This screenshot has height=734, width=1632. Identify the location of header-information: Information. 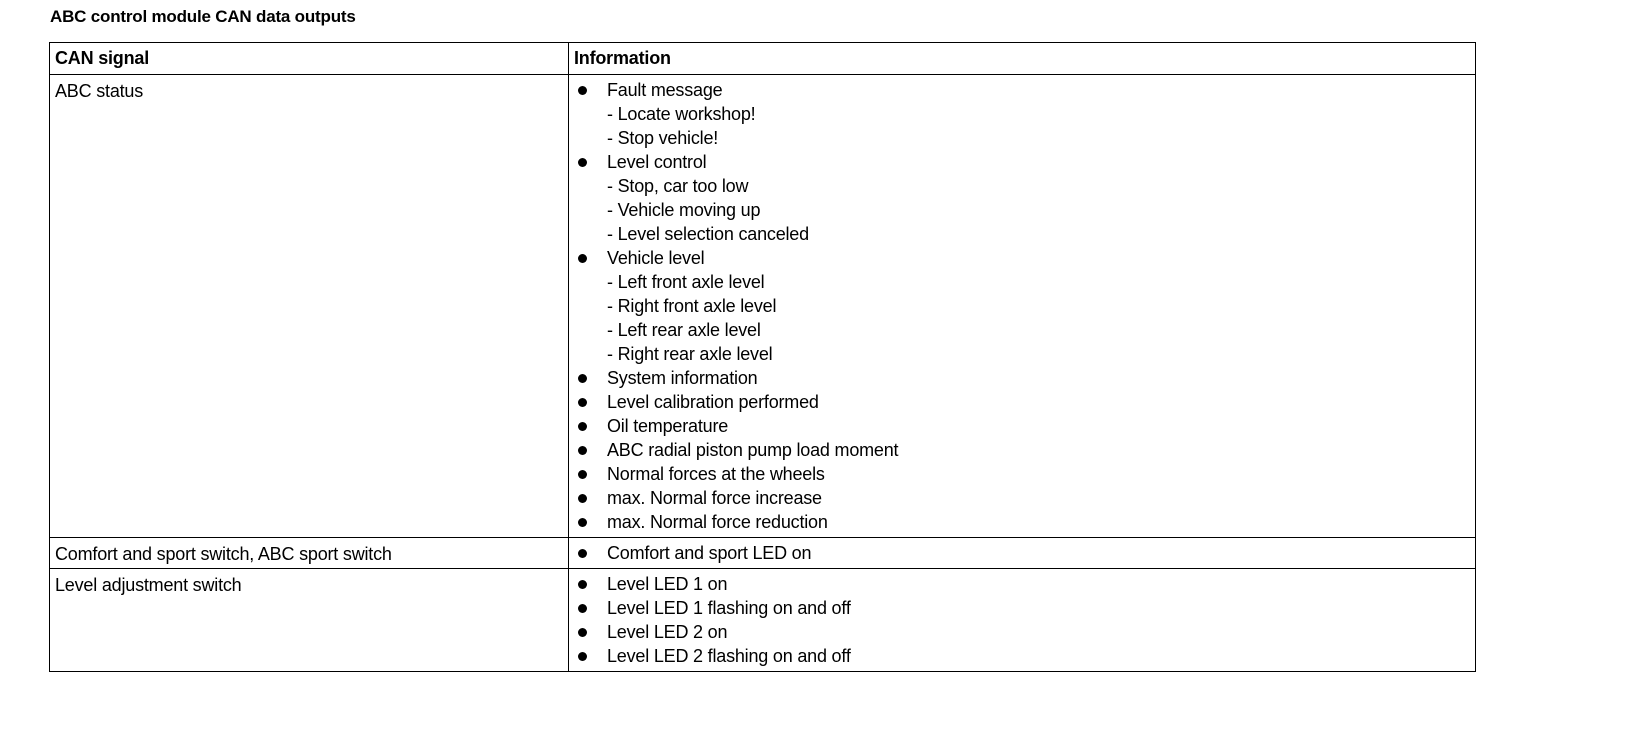
(1022, 58).